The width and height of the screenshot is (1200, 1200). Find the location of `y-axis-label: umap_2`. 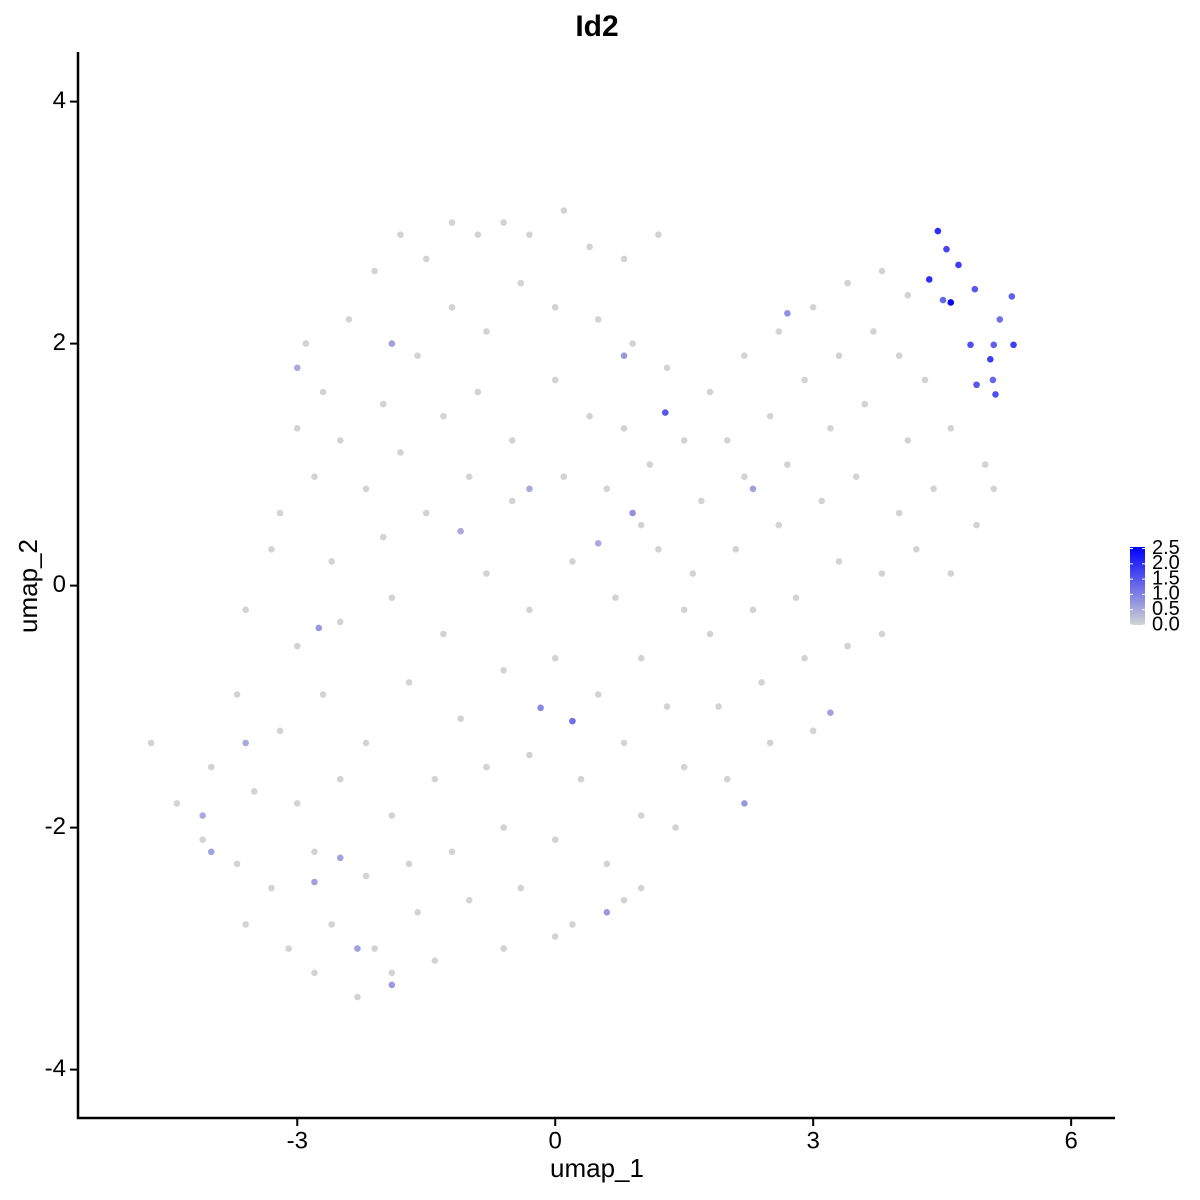

y-axis-label: umap_2 is located at coordinates (28, 586).